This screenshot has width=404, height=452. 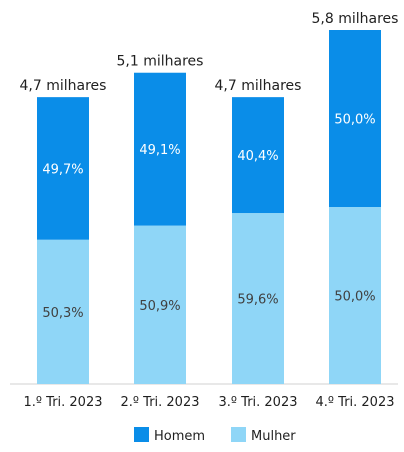 I want to click on category-label-1: 1.º Tri. 2023, so click(x=63, y=402).